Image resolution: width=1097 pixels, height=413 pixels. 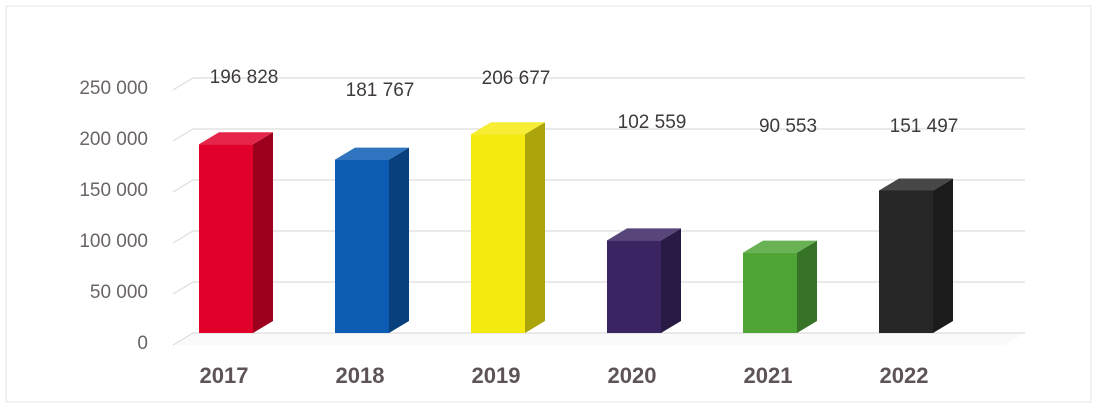 What do you see at coordinates (599, 339) in the screenshot?
I see `chart-floor` at bounding box center [599, 339].